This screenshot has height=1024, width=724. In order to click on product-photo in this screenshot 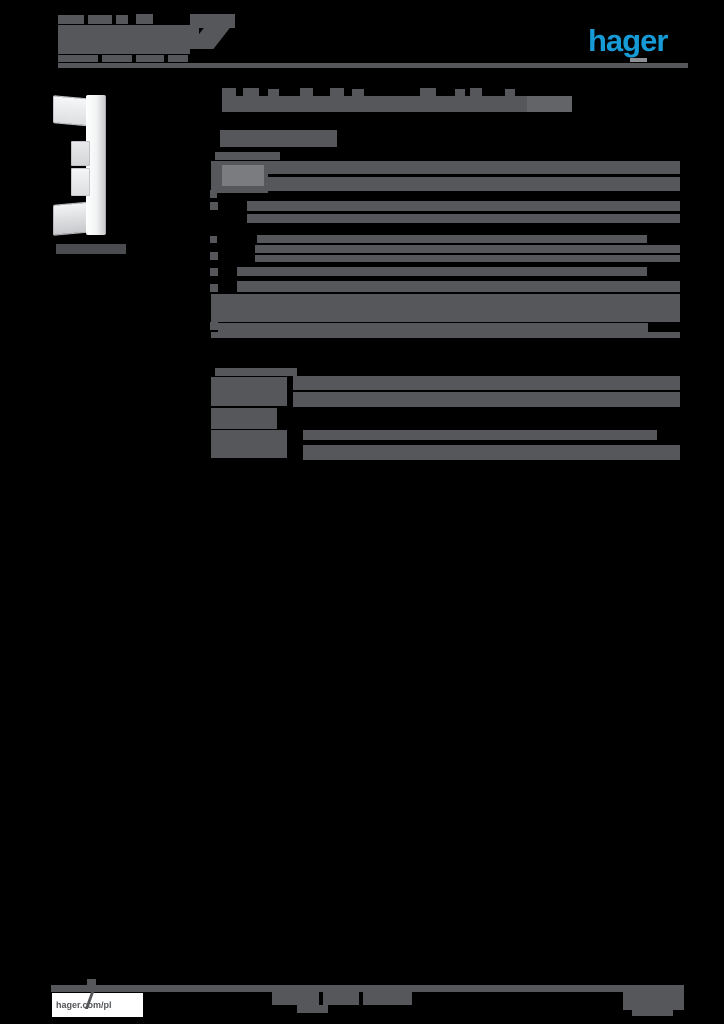, I will do `click(79, 165)`.